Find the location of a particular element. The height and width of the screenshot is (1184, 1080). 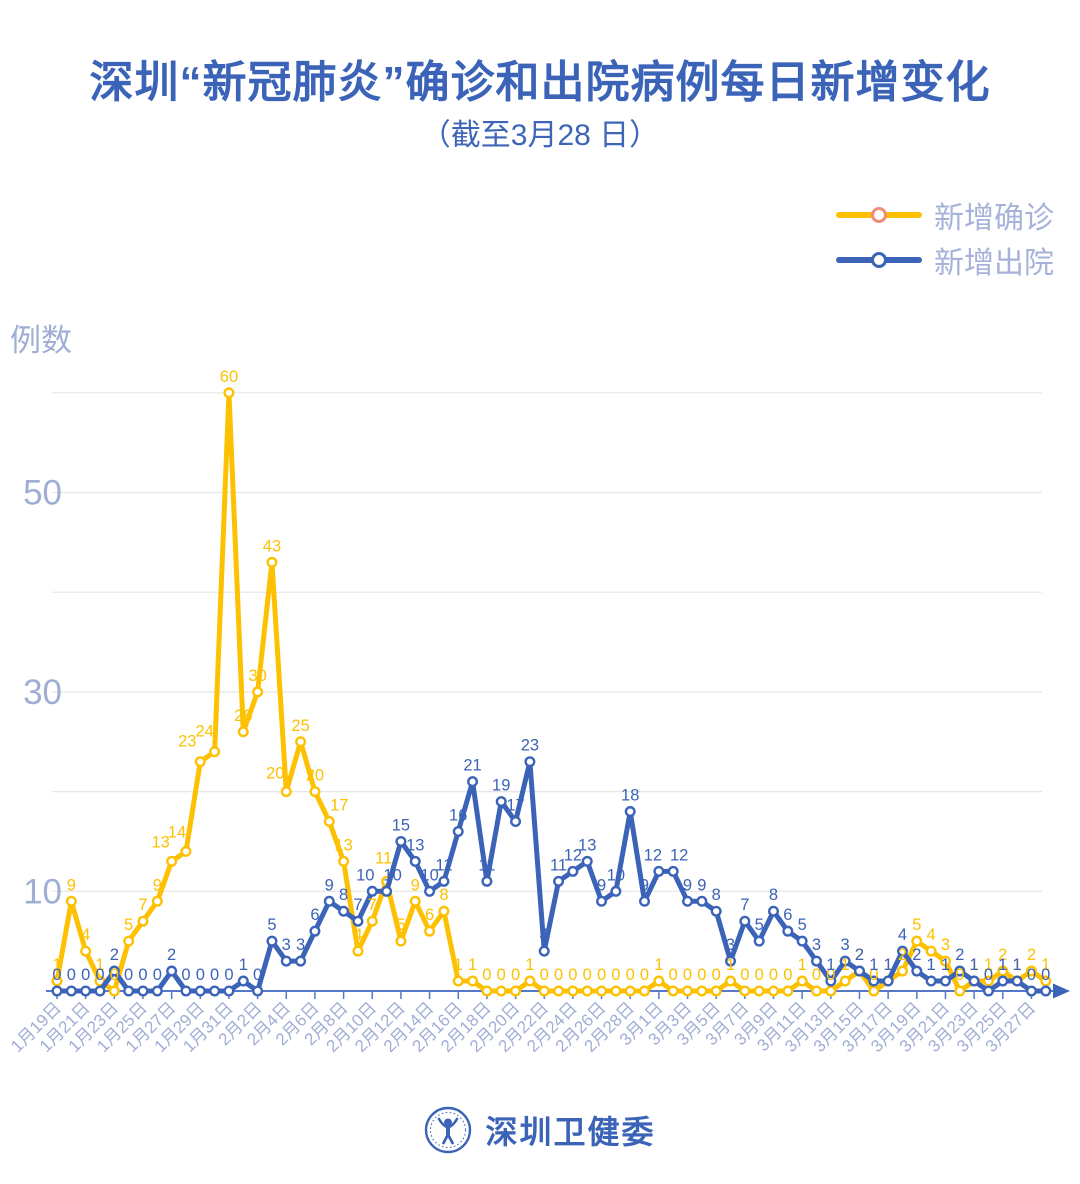

value-label: 5 is located at coordinates (271, 925).